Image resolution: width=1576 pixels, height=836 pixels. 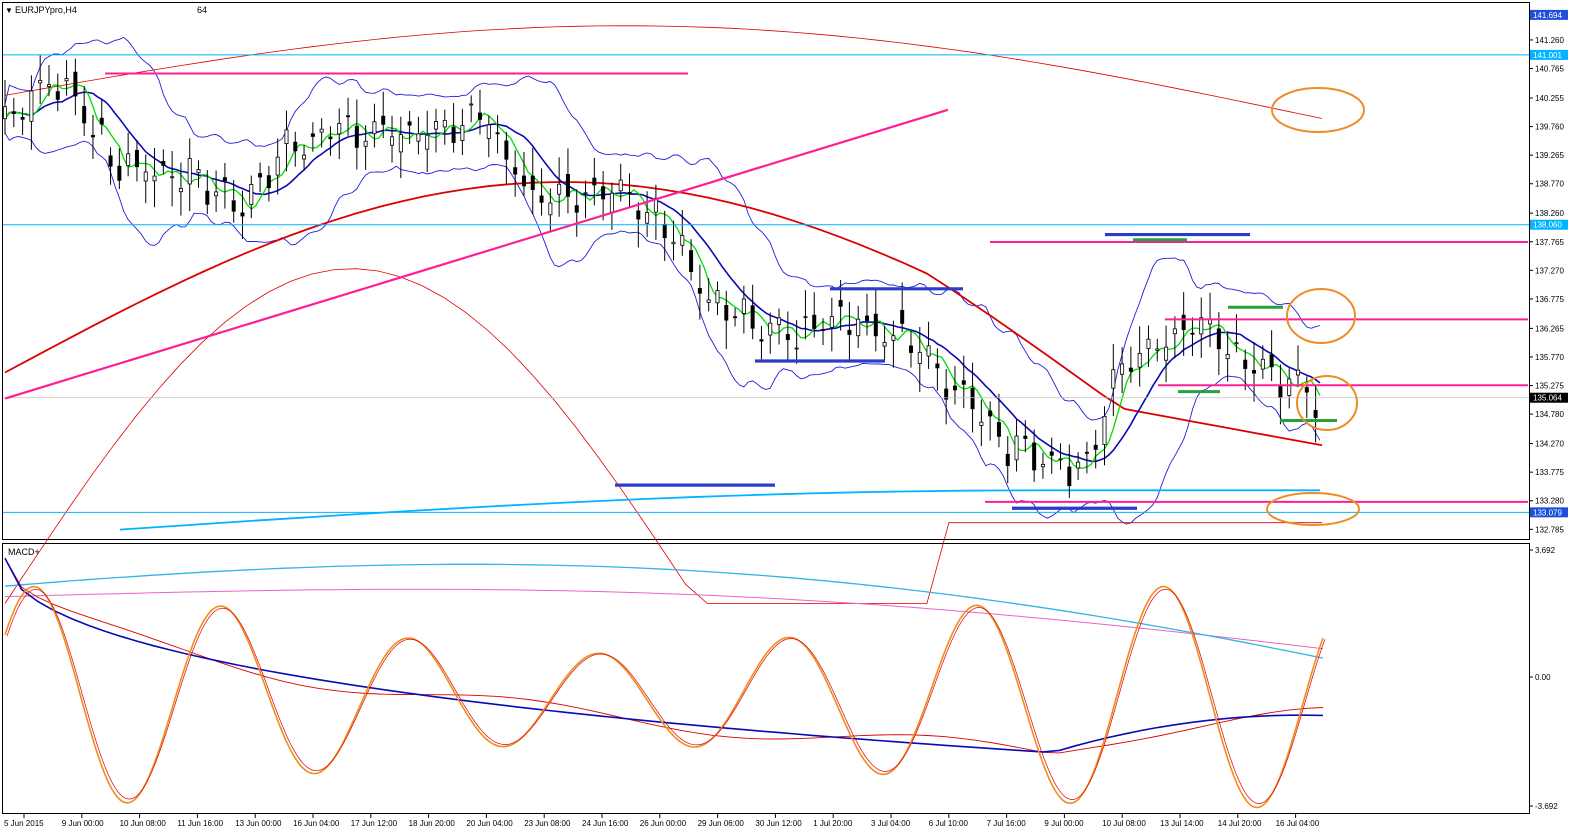 What do you see at coordinates (663, 823) in the screenshot?
I see `time-tick-label: 26 Jun 00:00` at bounding box center [663, 823].